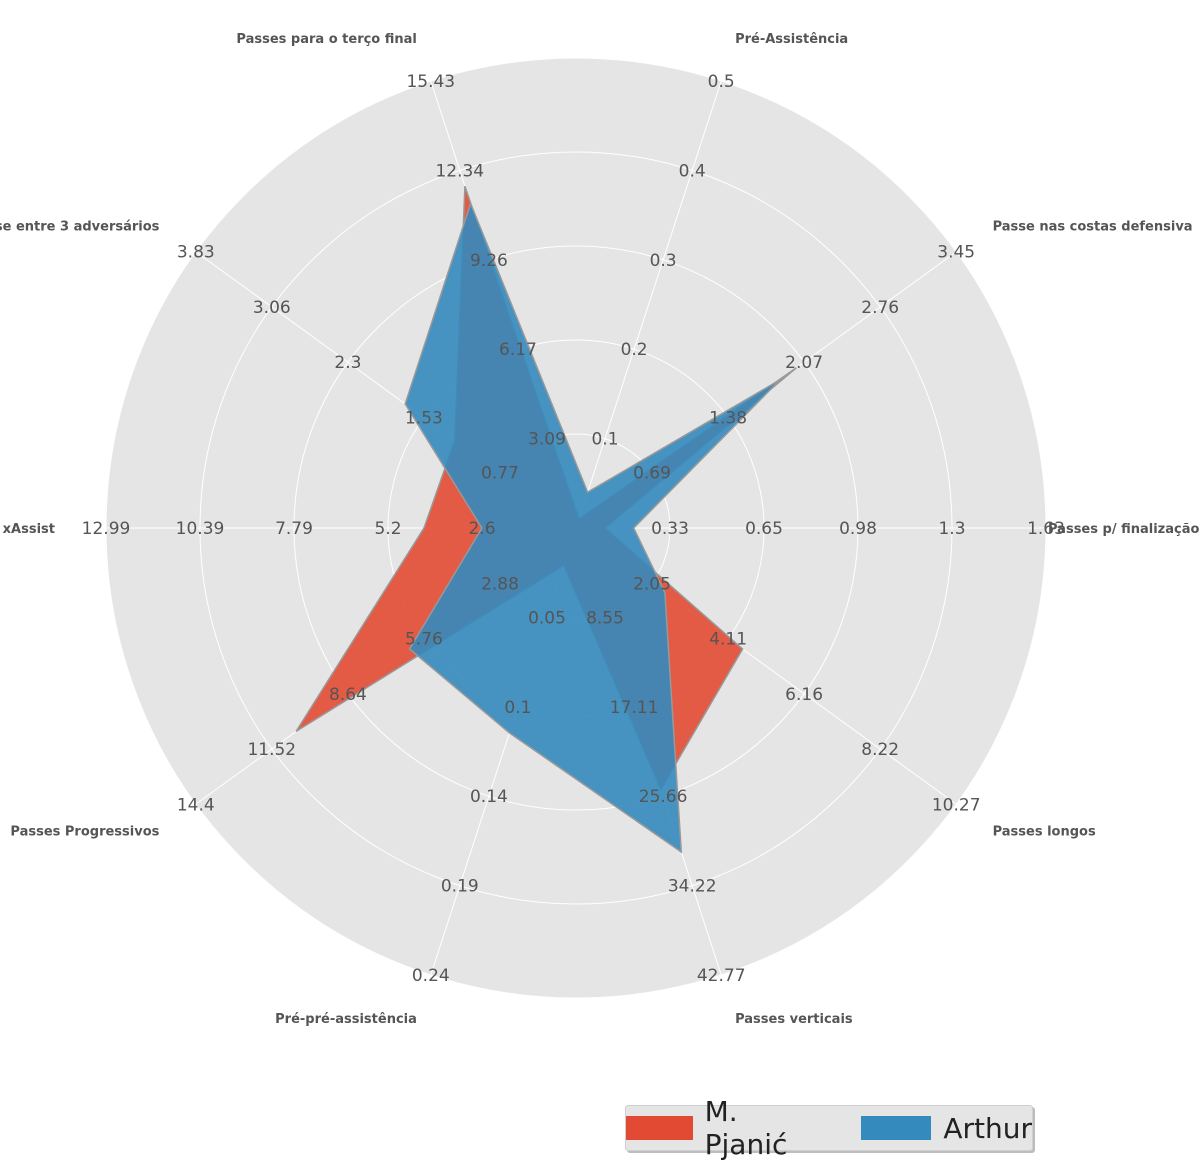 This screenshot has width=1200, height=1161. Describe the element at coordinates (271, 750) in the screenshot. I see `tick-label: 11.52` at that location.